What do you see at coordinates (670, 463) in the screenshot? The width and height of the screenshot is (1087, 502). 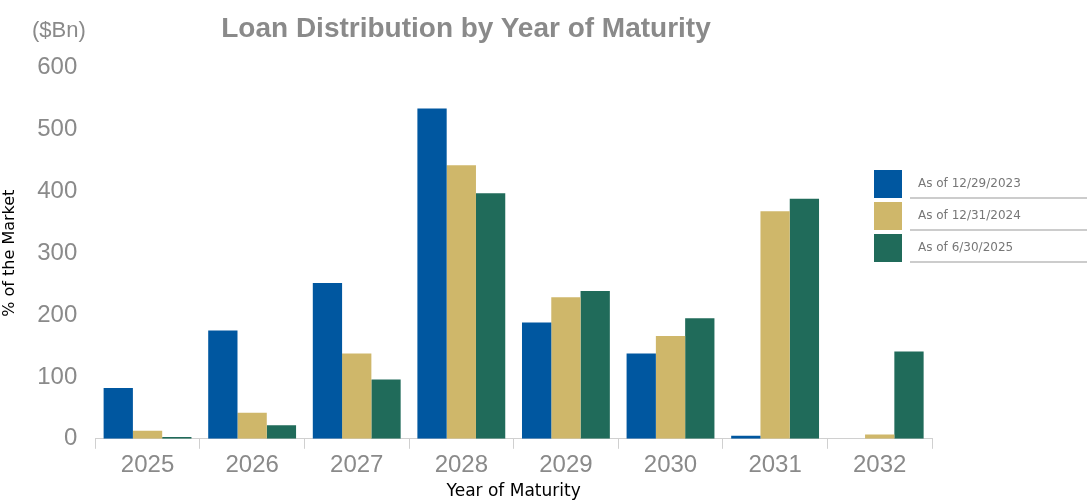 I see `x-tick-label: 2030` at bounding box center [670, 463].